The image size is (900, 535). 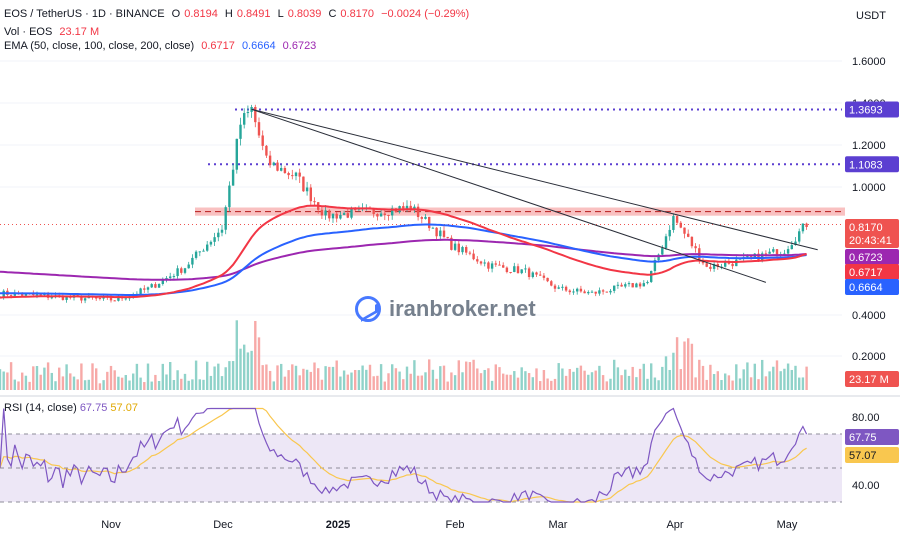 I want to click on volume-text: 23.17 M, so click(x=869, y=380).